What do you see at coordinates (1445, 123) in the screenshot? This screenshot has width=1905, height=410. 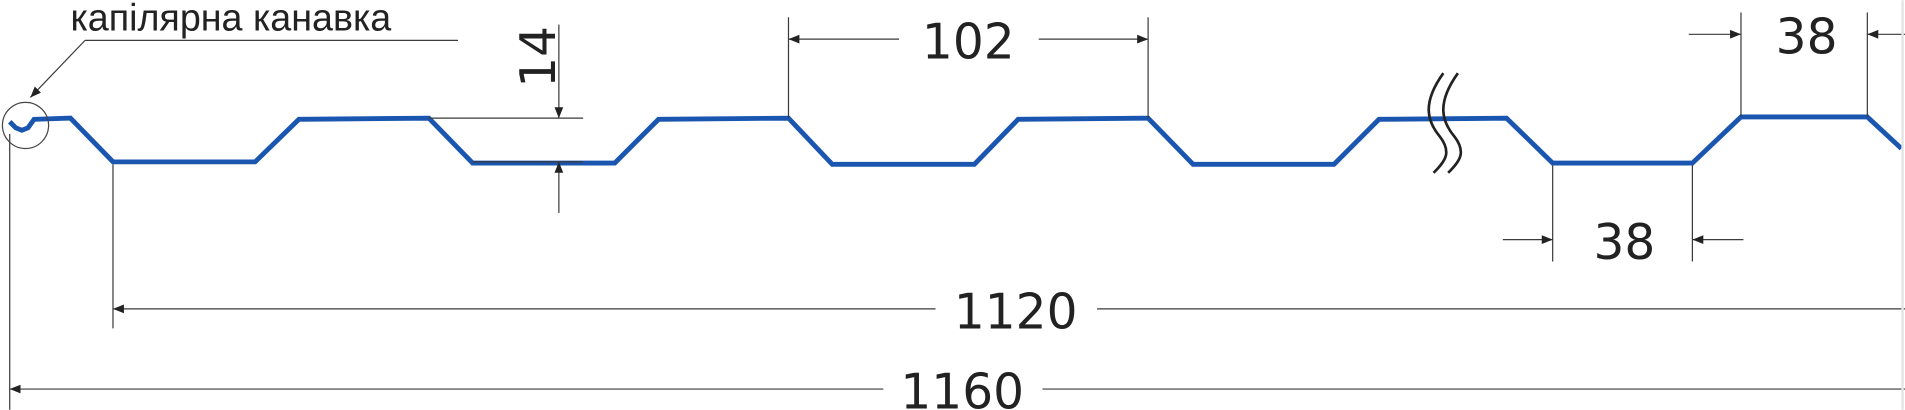 I see `break-symbol` at bounding box center [1445, 123].